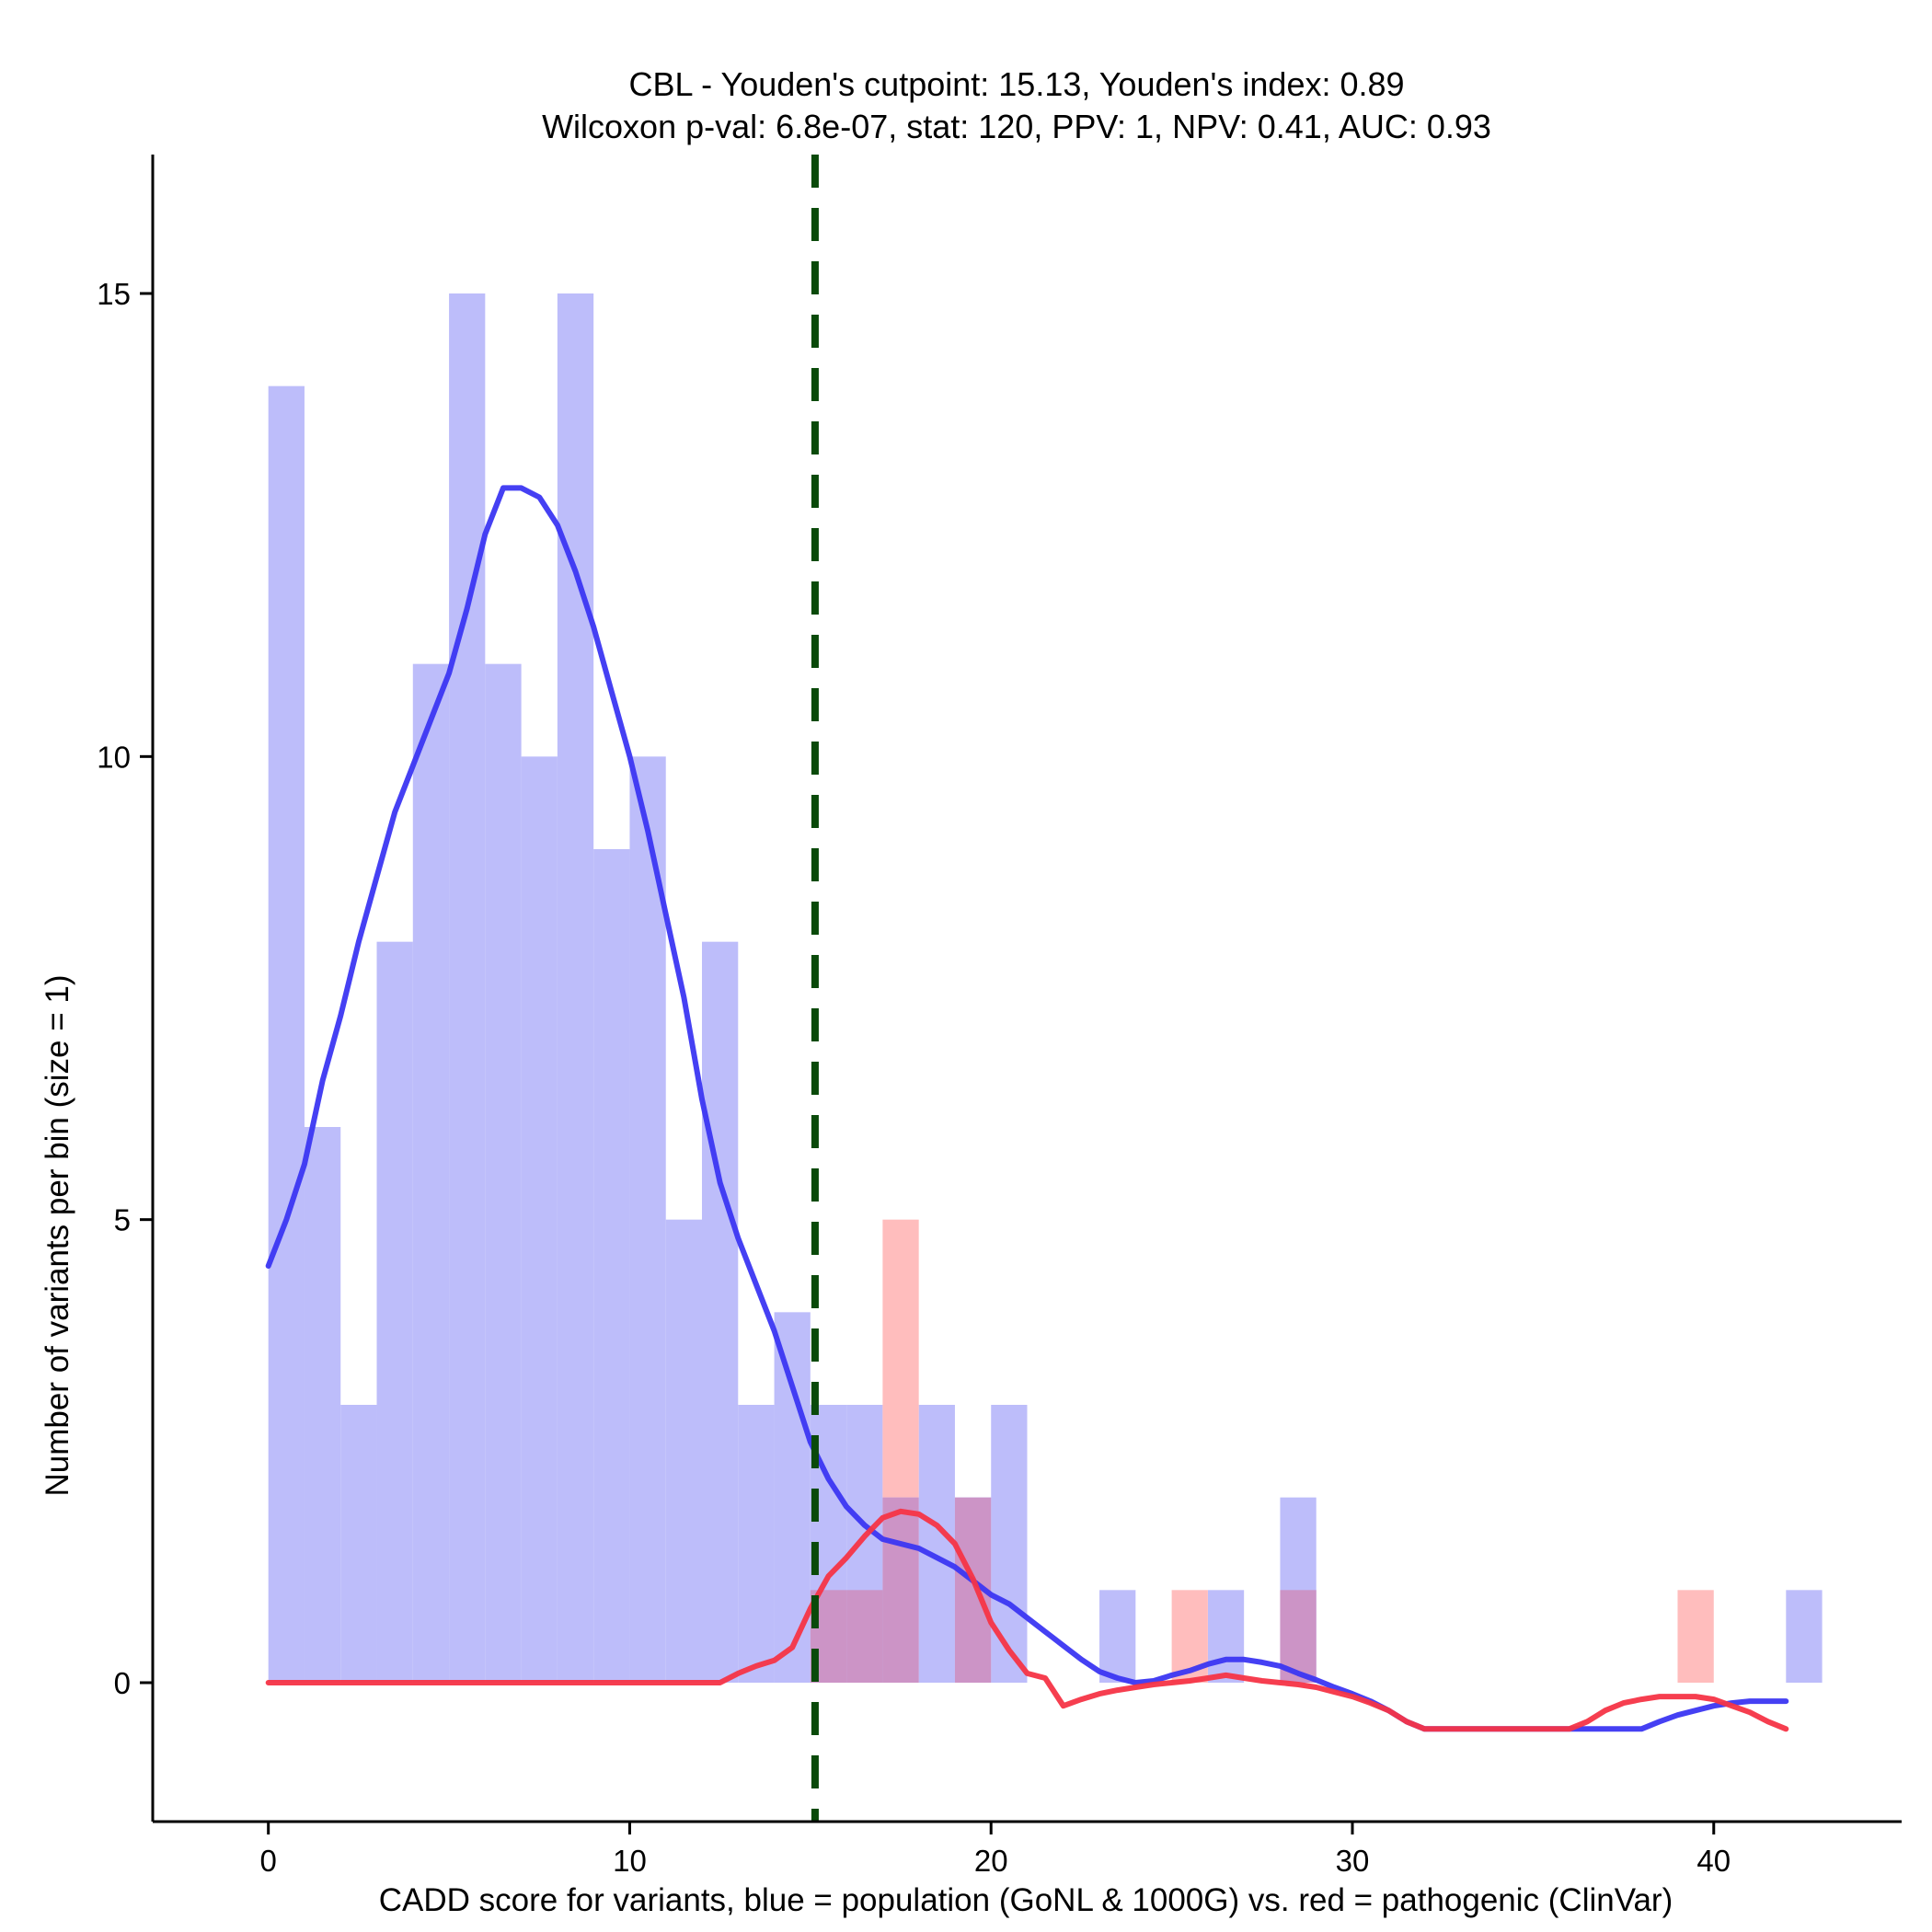 Image resolution: width=1932 pixels, height=1932 pixels. Describe the element at coordinates (1713, 1861) in the screenshot. I see `x-tick-label-40: 40` at that location.